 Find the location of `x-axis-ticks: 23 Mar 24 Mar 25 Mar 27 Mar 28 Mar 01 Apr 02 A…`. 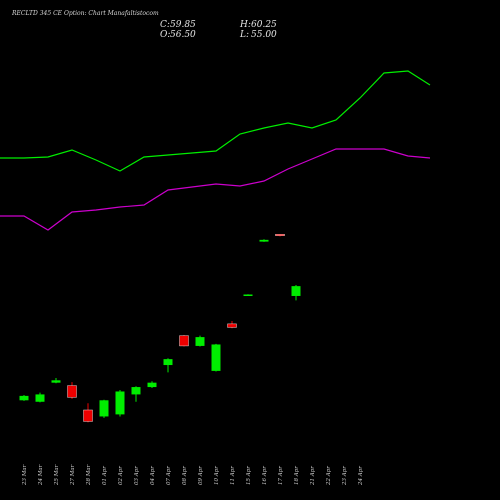

x-axis-ticks: 23 Mar 24 Mar 25 Mar 27 Mar 28 Mar 01 Apr 02 A… is located at coordinates (193, 475).